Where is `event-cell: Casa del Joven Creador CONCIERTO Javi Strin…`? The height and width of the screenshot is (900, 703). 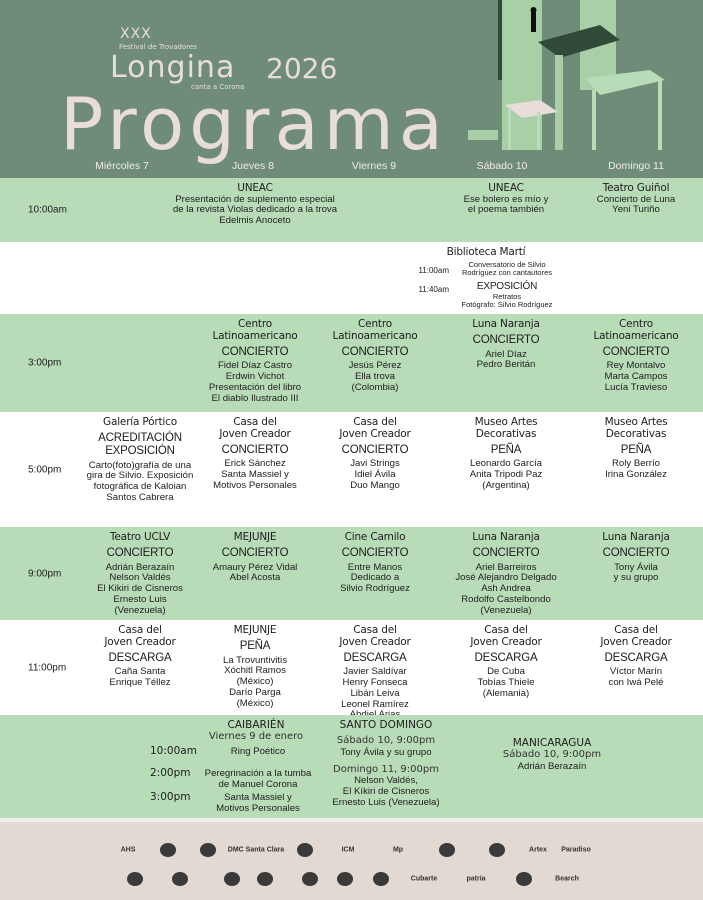 event-cell: Casa del Joven Creador CONCIERTO Javi Strin… is located at coordinates (375, 454).